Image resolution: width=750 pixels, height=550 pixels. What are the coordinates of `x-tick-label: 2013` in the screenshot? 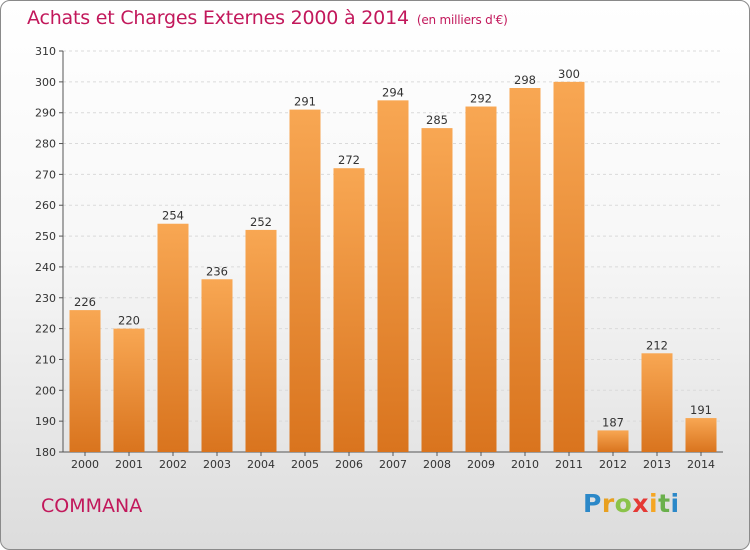 It's located at (657, 464).